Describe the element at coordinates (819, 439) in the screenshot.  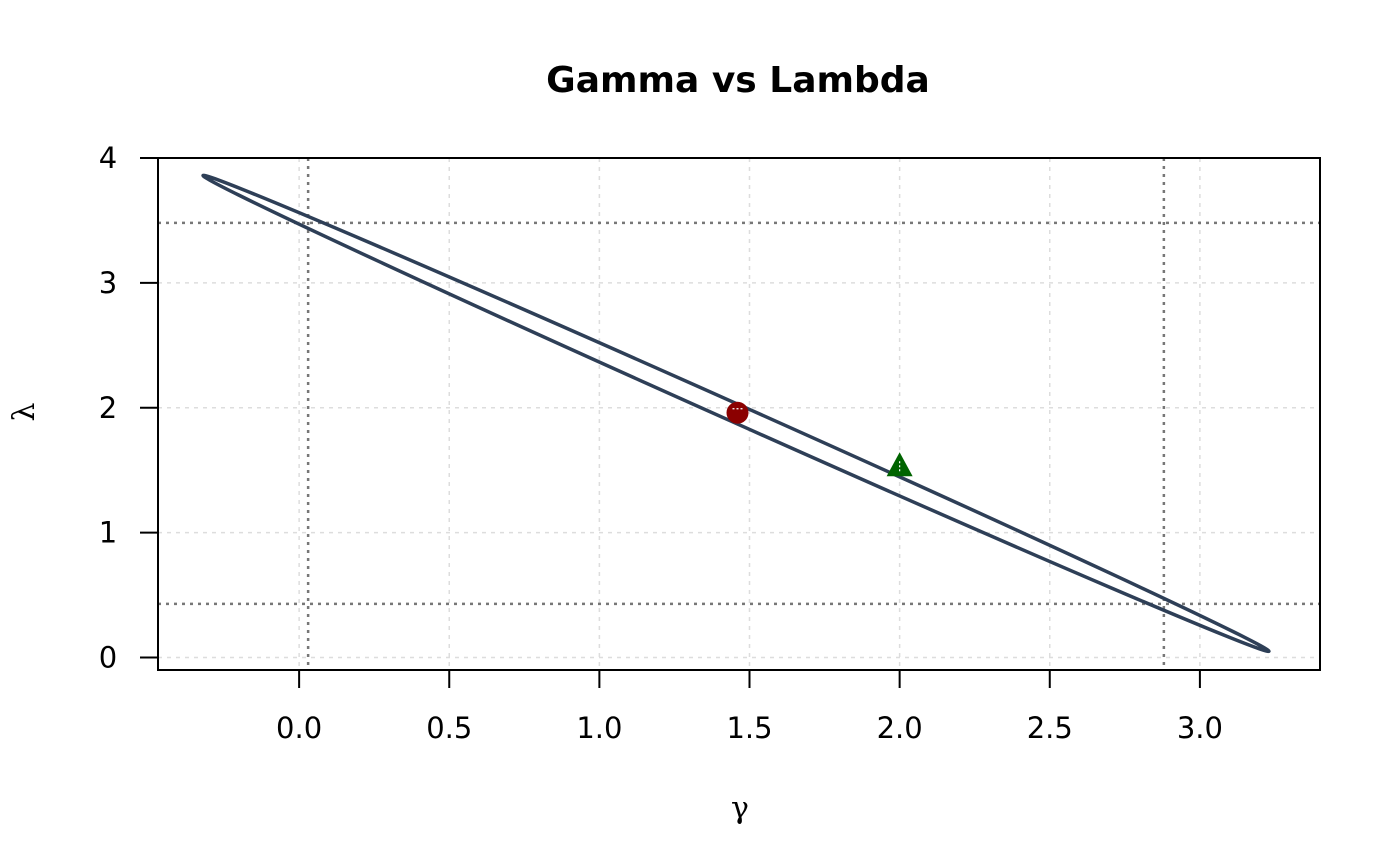
I see `points-layer` at that location.